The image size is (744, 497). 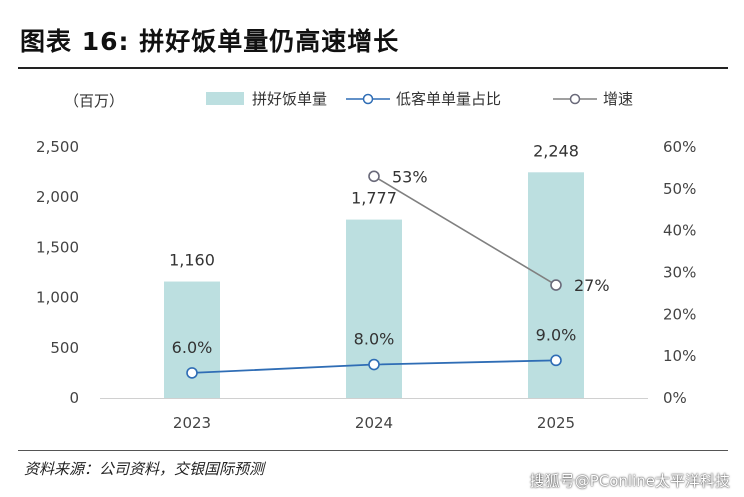 I want to click on left-axis-tick-label: 1,500, so click(x=57, y=247).